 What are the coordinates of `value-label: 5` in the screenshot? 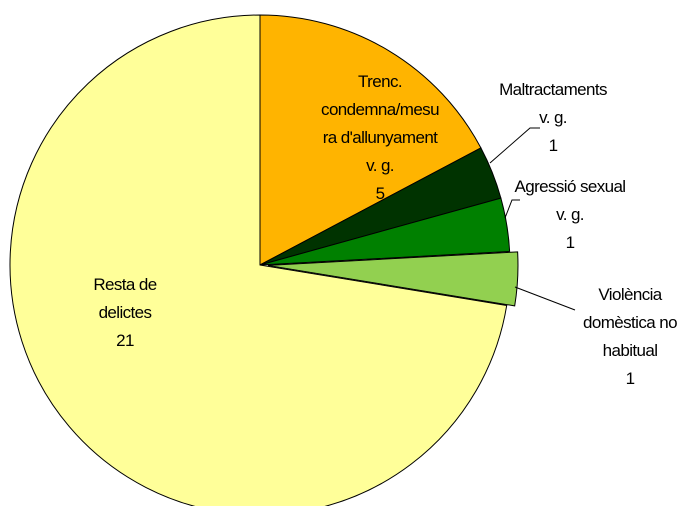 It's located at (380, 193).